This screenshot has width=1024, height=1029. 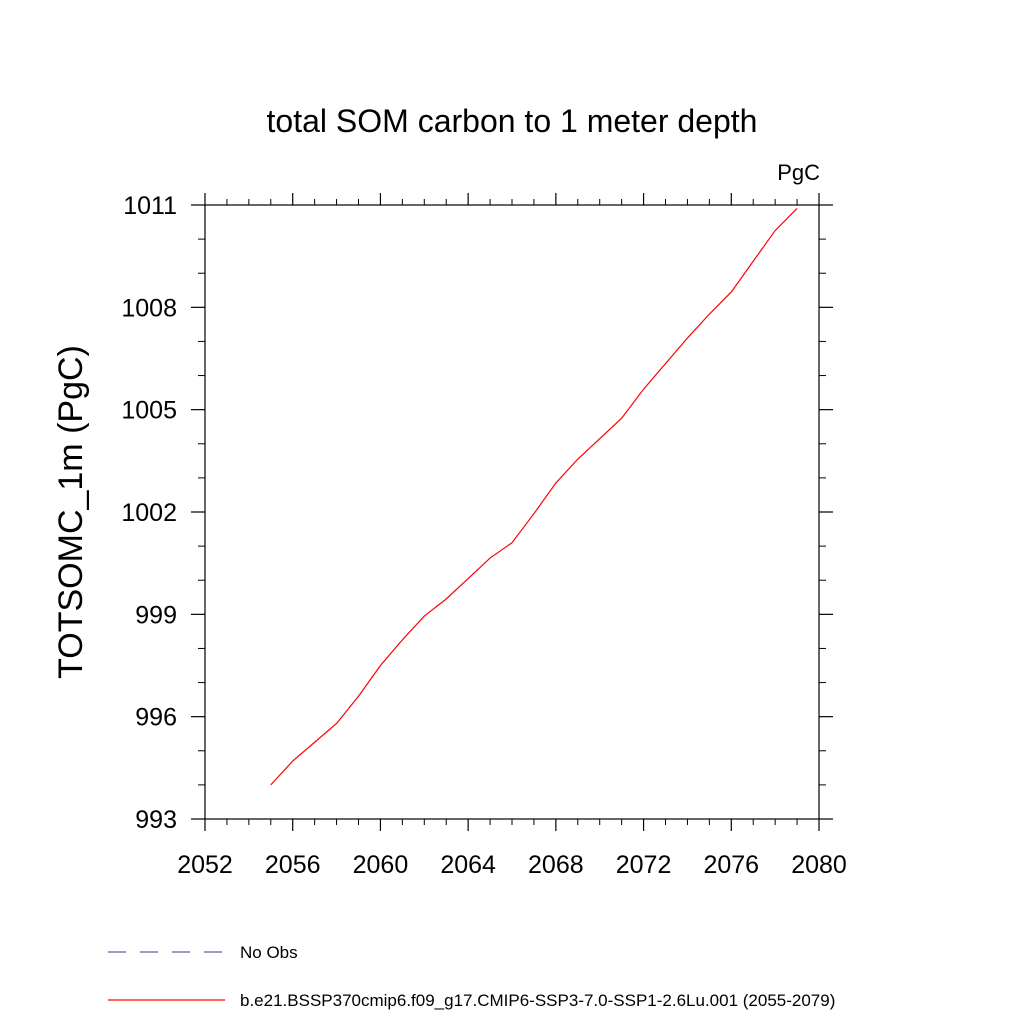 I want to click on y-axis-label: TOTSOMC_1m (PgC), so click(x=71, y=512).